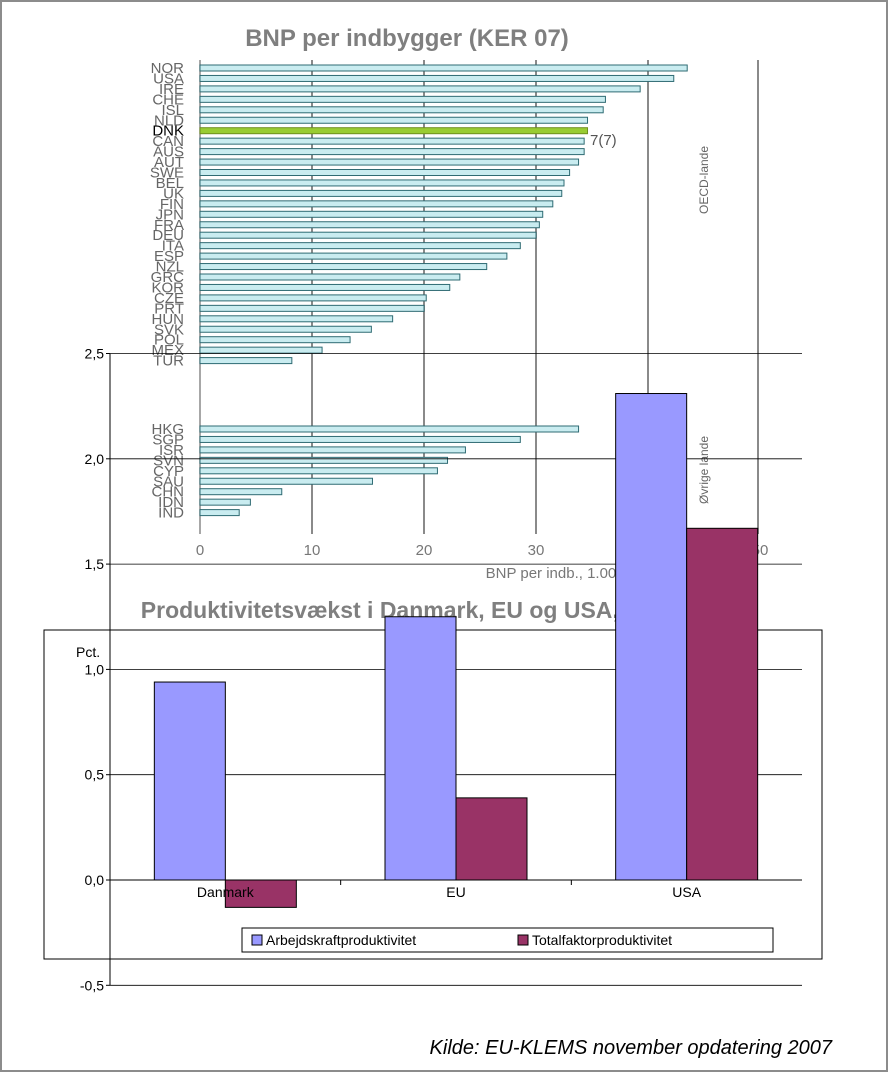  Describe the element at coordinates (455, 892) in the screenshot. I see `chart2-category-label: EU` at that location.